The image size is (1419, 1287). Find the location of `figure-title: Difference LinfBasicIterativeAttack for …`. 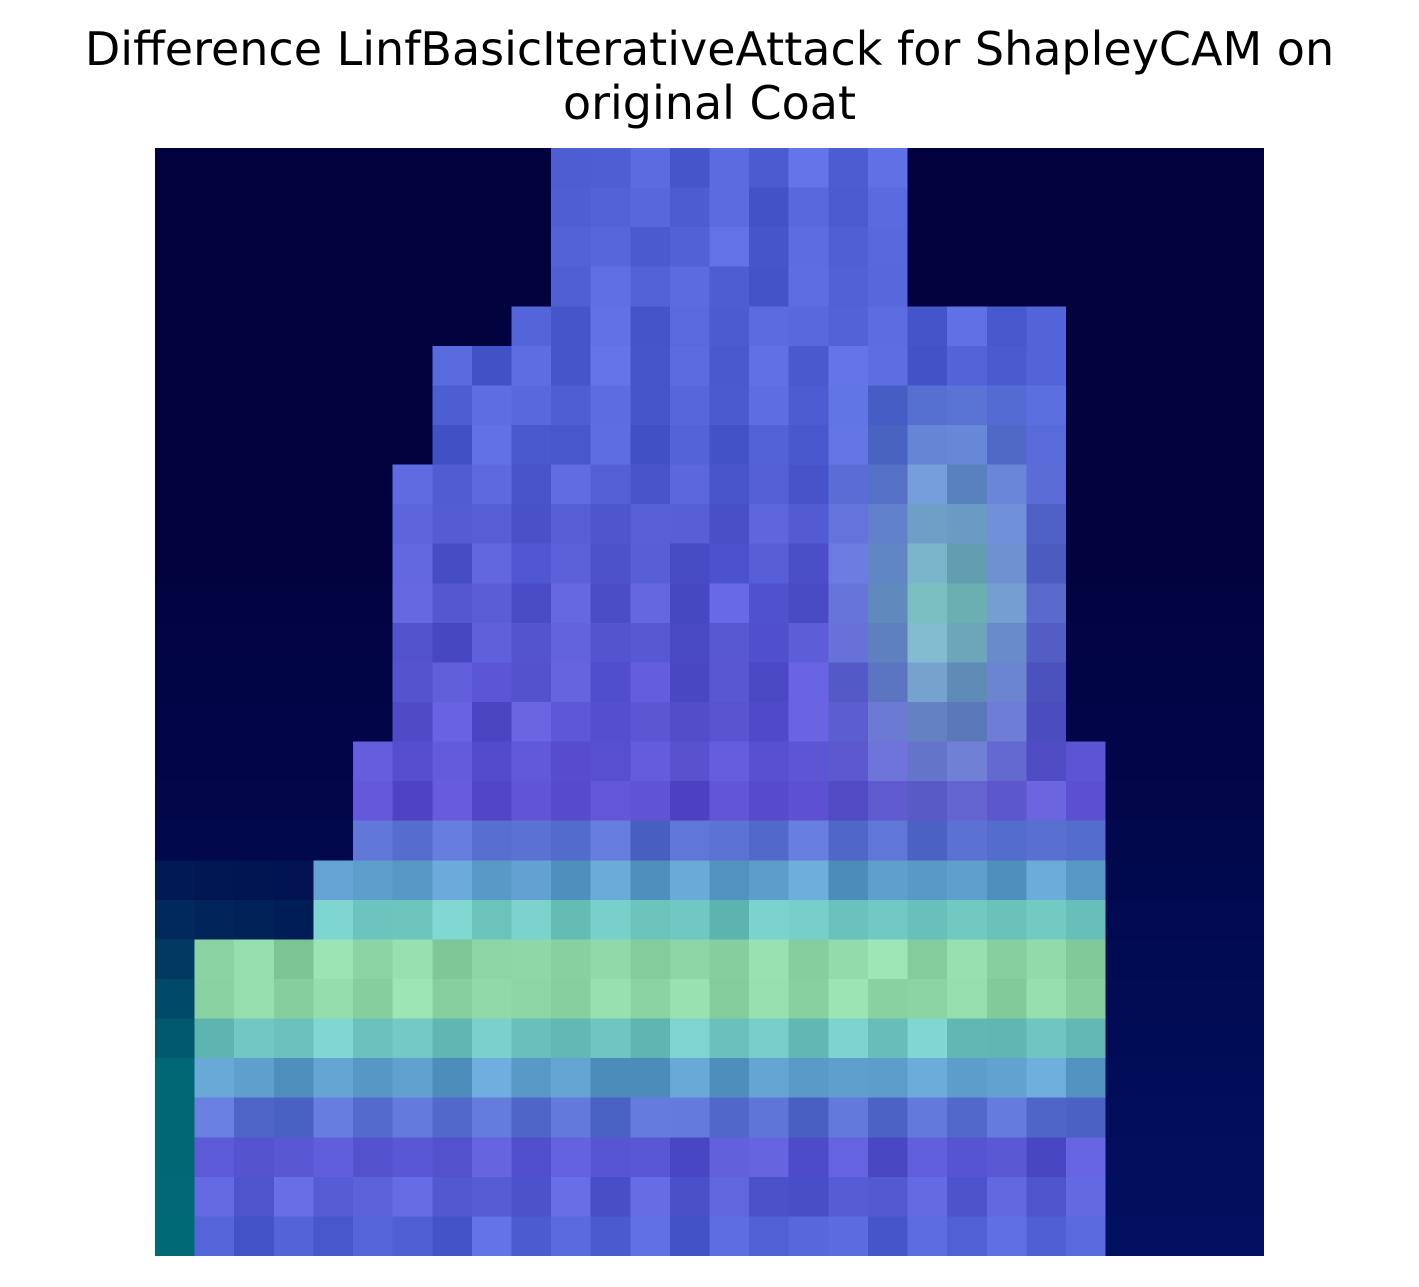

figure-title: Difference LinfBasicIterativeAttack for … is located at coordinates (709, 76).